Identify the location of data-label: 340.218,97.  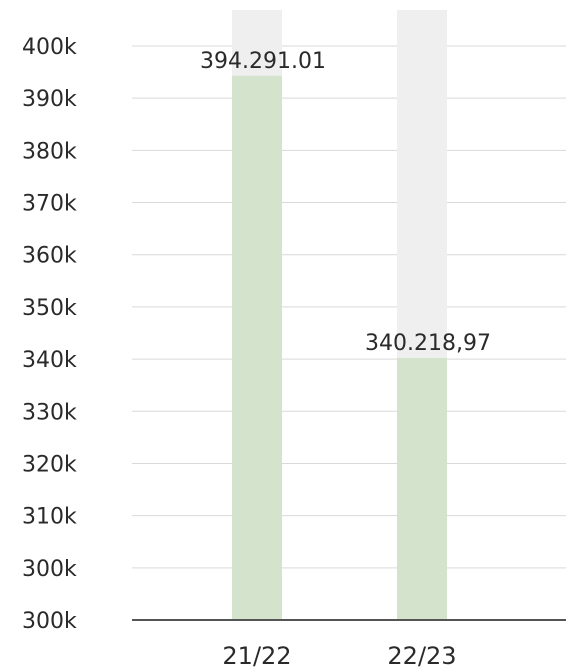
(428, 343).